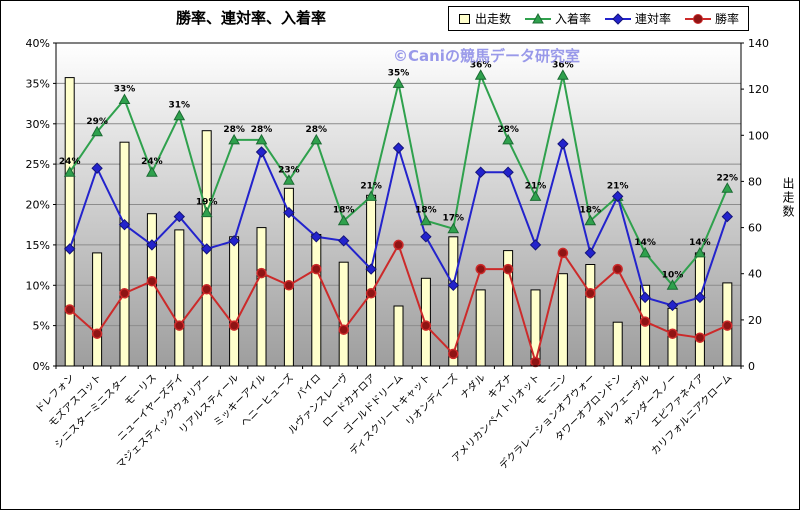  Describe the element at coordinates (758, 135) in the screenshot. I see `right-axis-tick-label: 100` at that location.